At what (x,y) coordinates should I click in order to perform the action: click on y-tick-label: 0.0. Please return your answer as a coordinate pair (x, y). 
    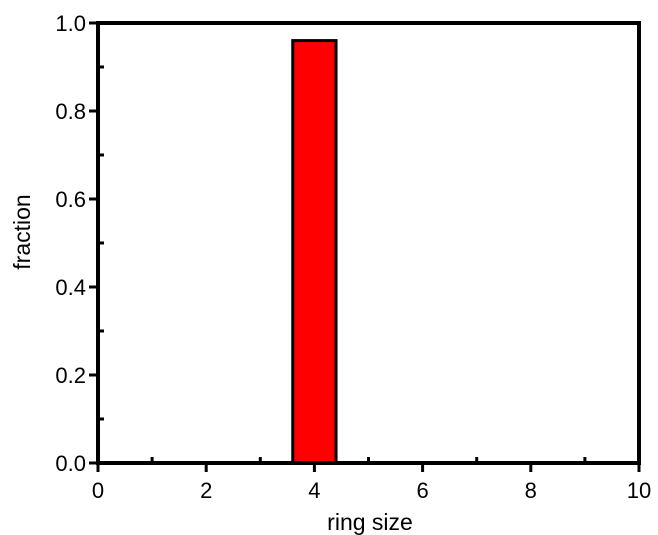
    Looking at the image, I should click on (70, 463).